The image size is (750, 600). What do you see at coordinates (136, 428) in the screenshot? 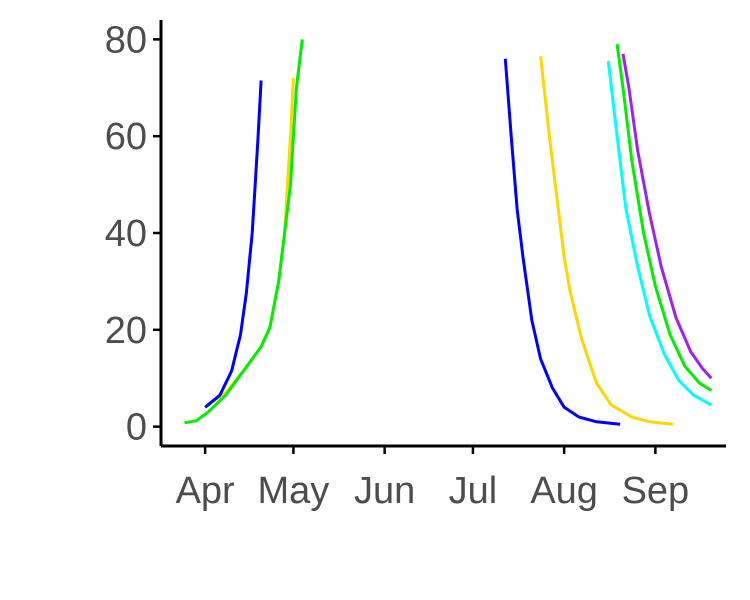
I see `y-tick-label: 0` at bounding box center [136, 428].